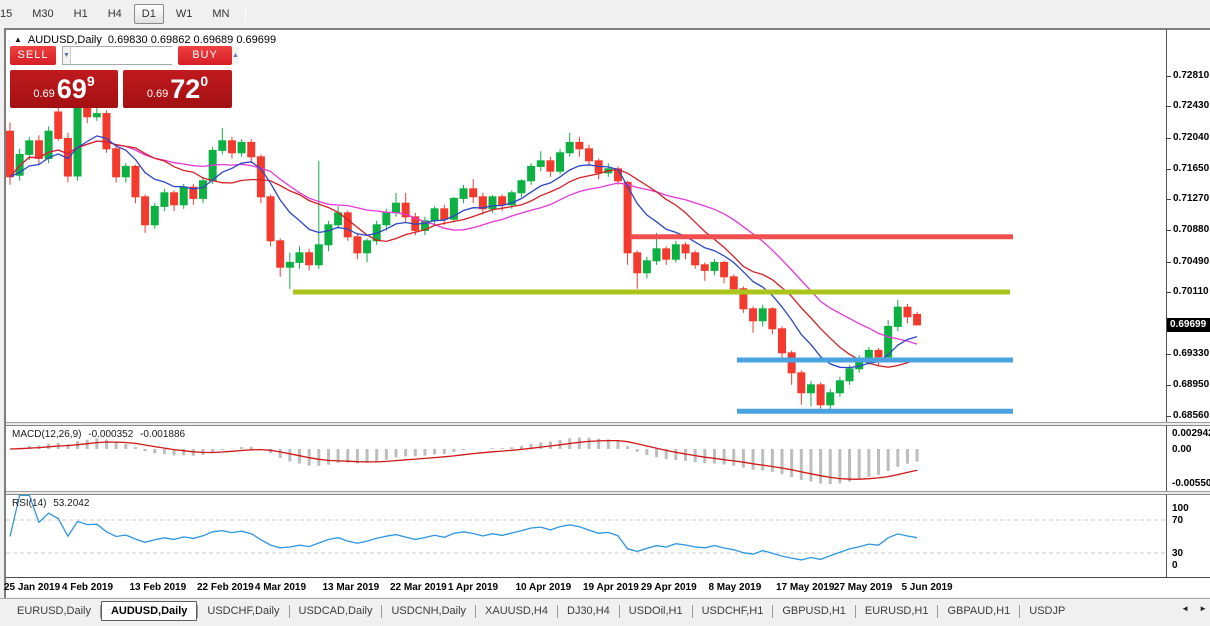 This screenshot has width=1210, height=626. Describe the element at coordinates (71, 503) in the screenshot. I see `rsi-value: 53.2042` at that location.